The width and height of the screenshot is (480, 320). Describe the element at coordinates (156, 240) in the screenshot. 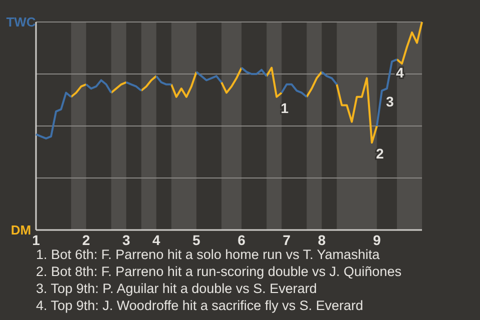

I see `x-tick-label: 4` at that location.